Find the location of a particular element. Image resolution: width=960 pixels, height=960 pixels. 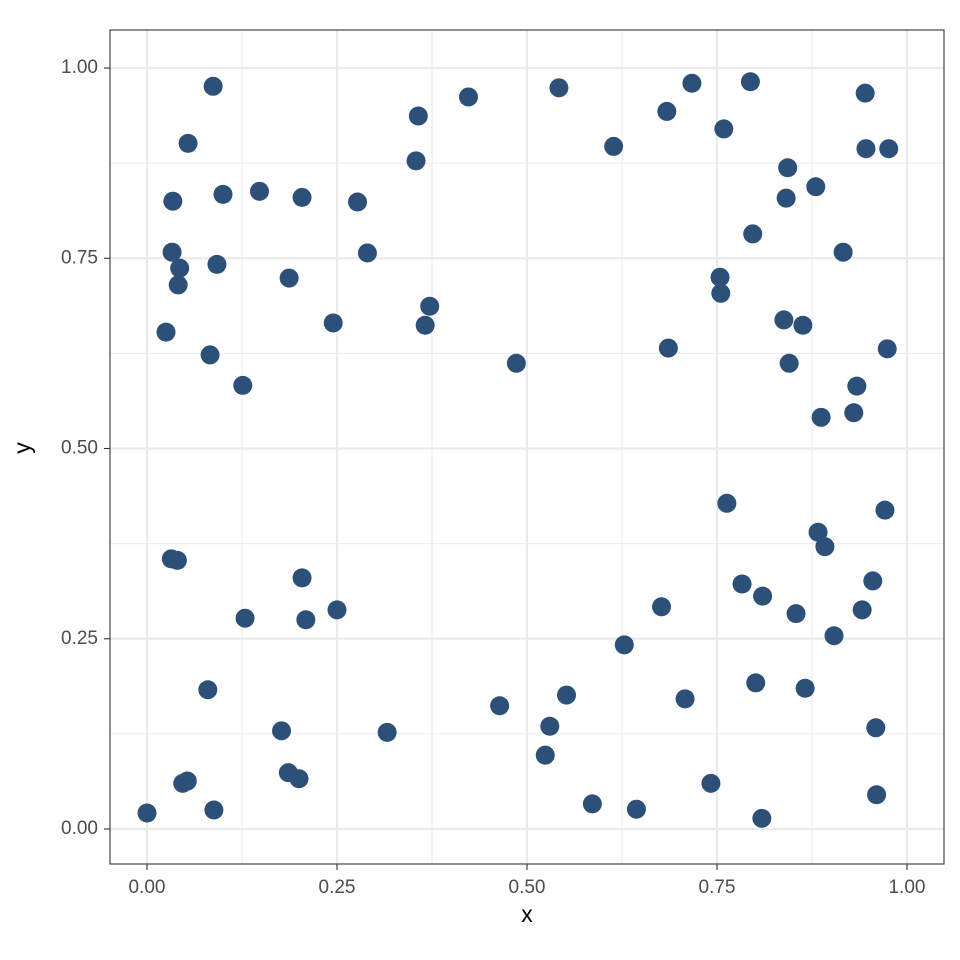

x-tick-label: 0.00 is located at coordinates (147, 887).